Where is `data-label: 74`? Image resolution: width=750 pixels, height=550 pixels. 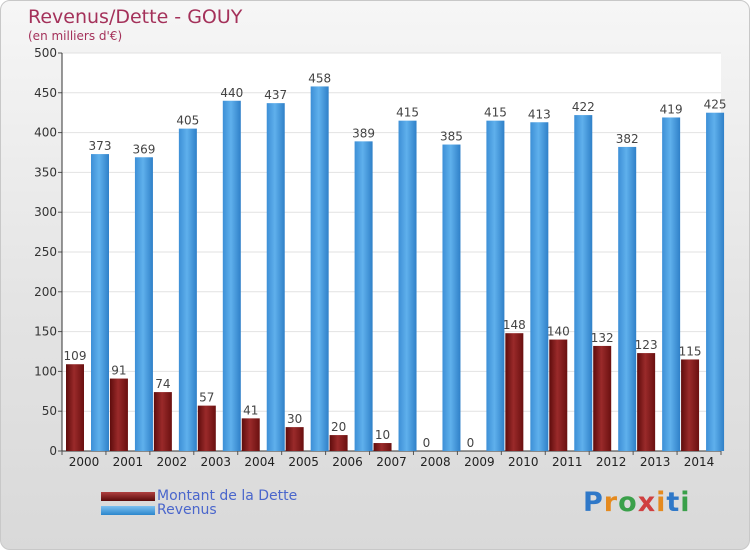 data-label: 74 is located at coordinates (162, 384).